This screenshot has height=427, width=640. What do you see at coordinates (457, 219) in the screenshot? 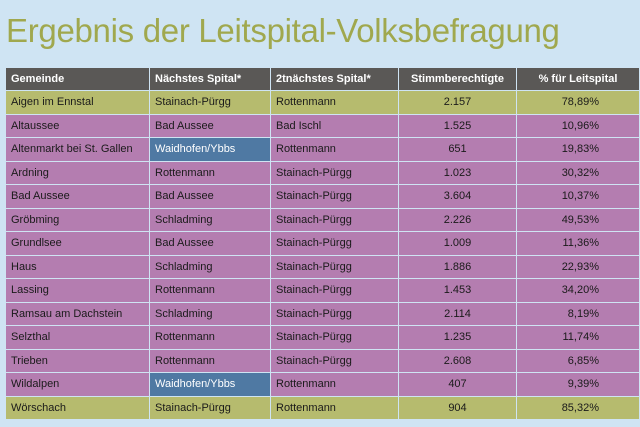
I see `cell-stimmberechtigte: 2.226` at bounding box center [457, 219].